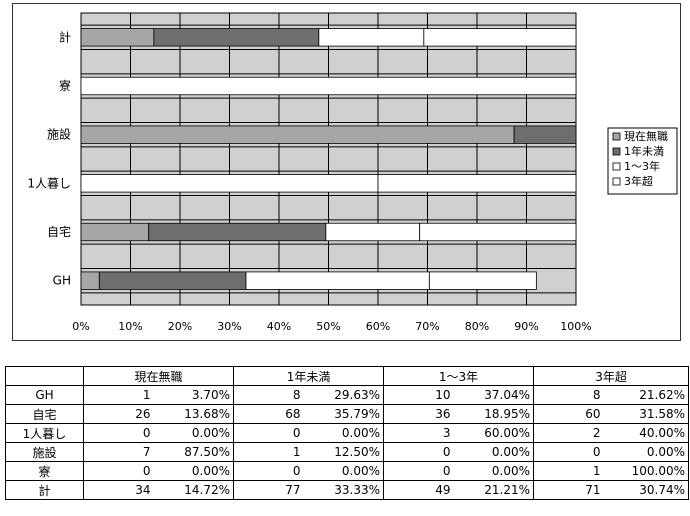 The image size is (690, 516). What do you see at coordinates (309, 376) in the screenshot?
I see `table-header-cell: 1年未満` at bounding box center [309, 376].